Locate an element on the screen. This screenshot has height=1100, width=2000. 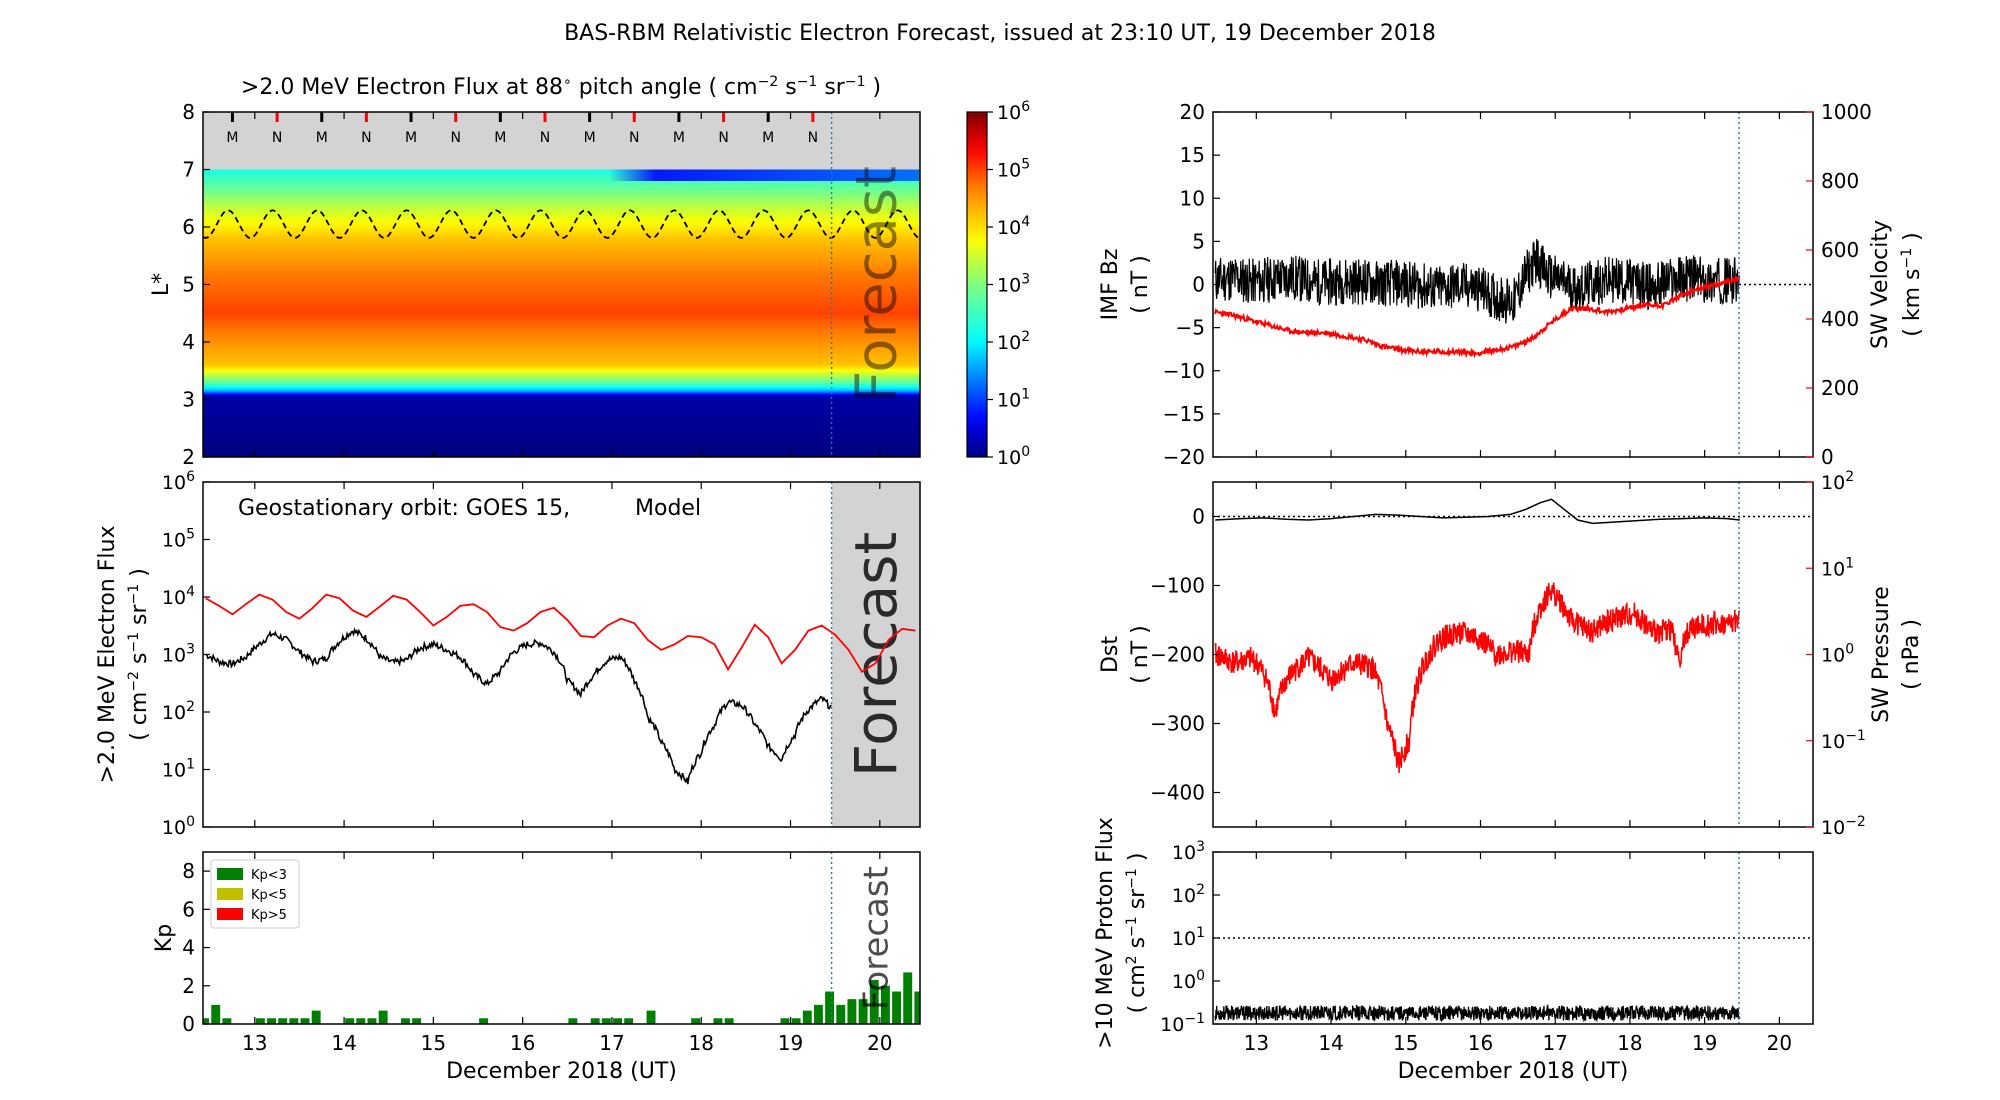
flux-map-y-tick-label: 5 is located at coordinates (188, 285).